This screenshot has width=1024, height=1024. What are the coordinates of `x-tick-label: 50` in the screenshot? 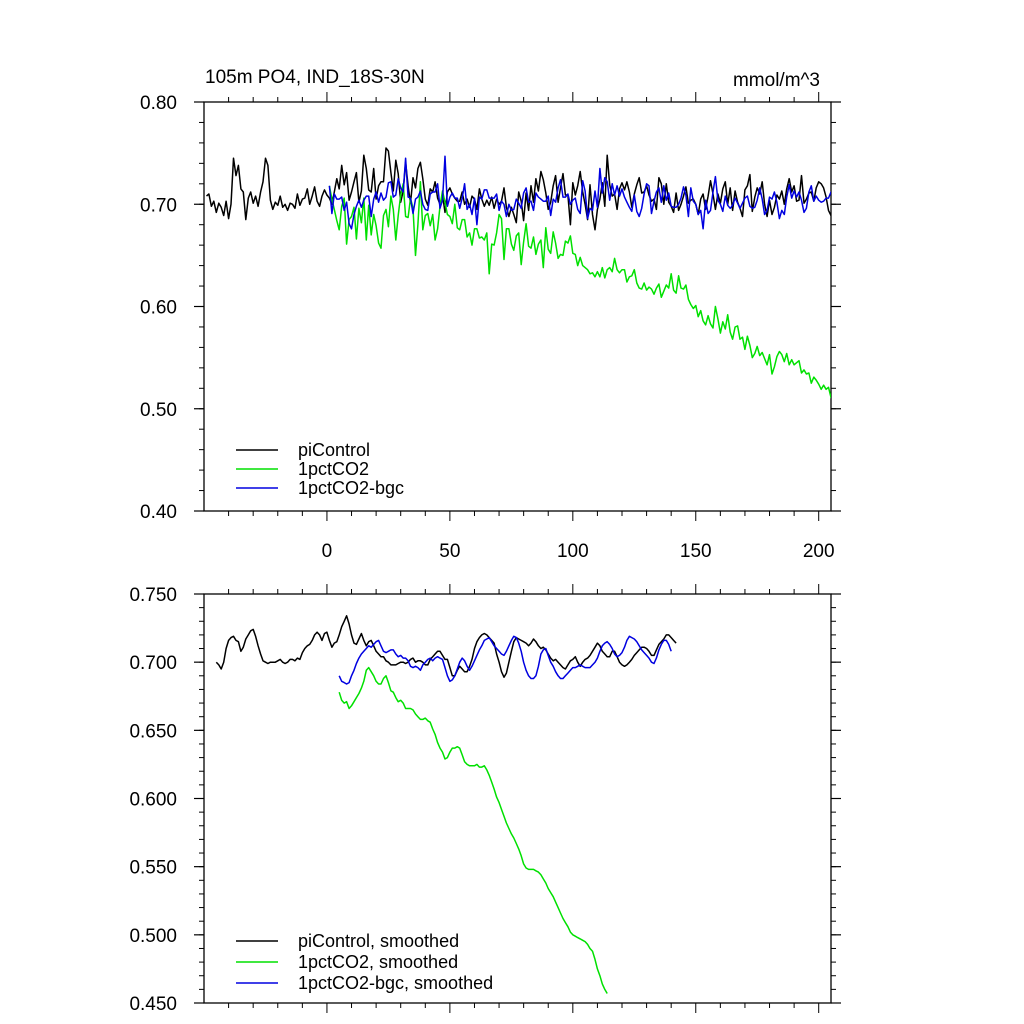 It's located at (449, 551).